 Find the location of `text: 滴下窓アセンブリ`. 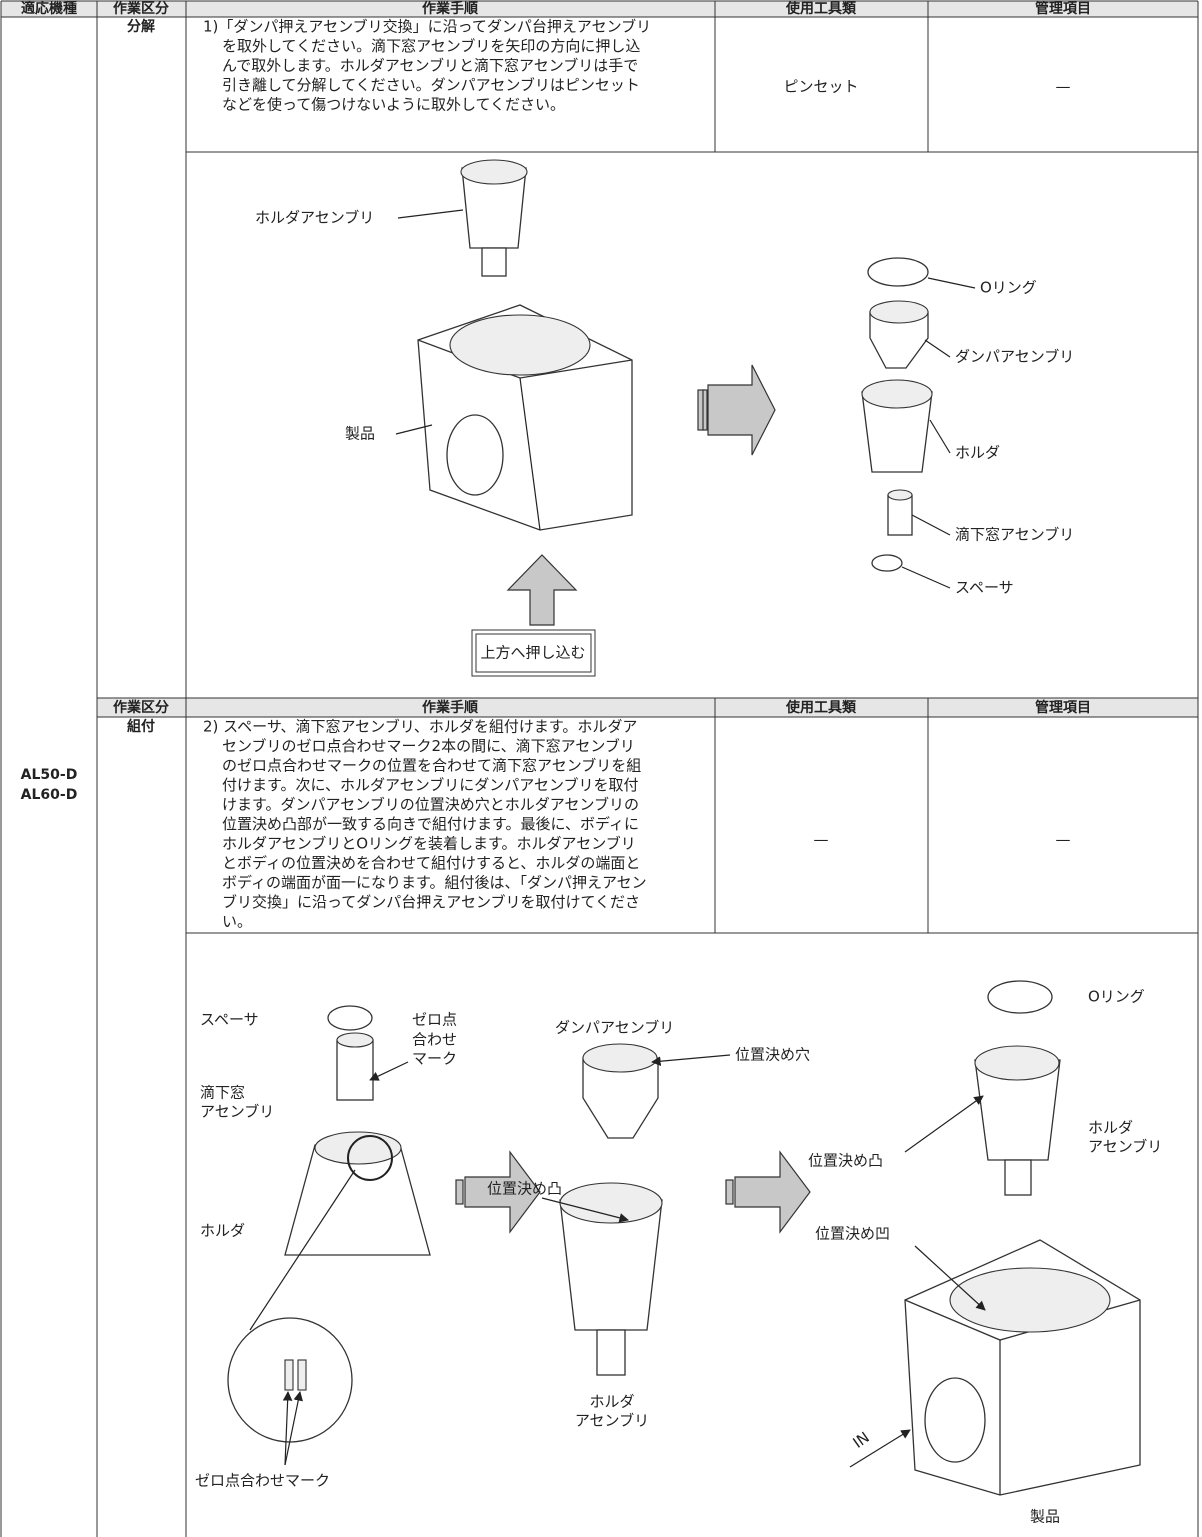

text: 滴下窓アセンブリ is located at coordinates (1014, 535).